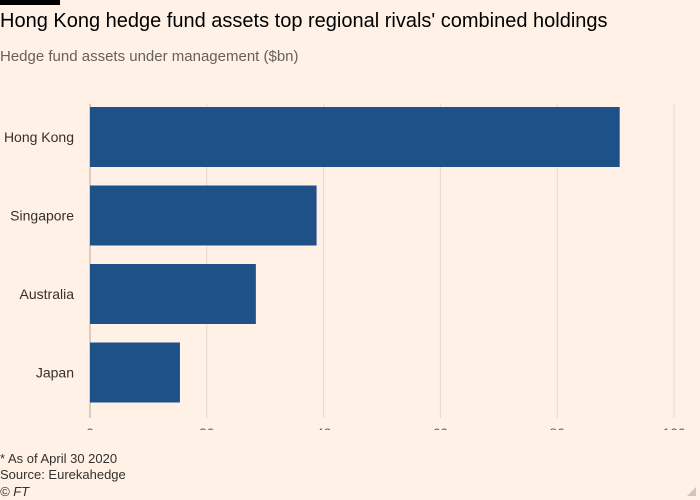  I want to click on ft-top-bar, so click(30, 2).